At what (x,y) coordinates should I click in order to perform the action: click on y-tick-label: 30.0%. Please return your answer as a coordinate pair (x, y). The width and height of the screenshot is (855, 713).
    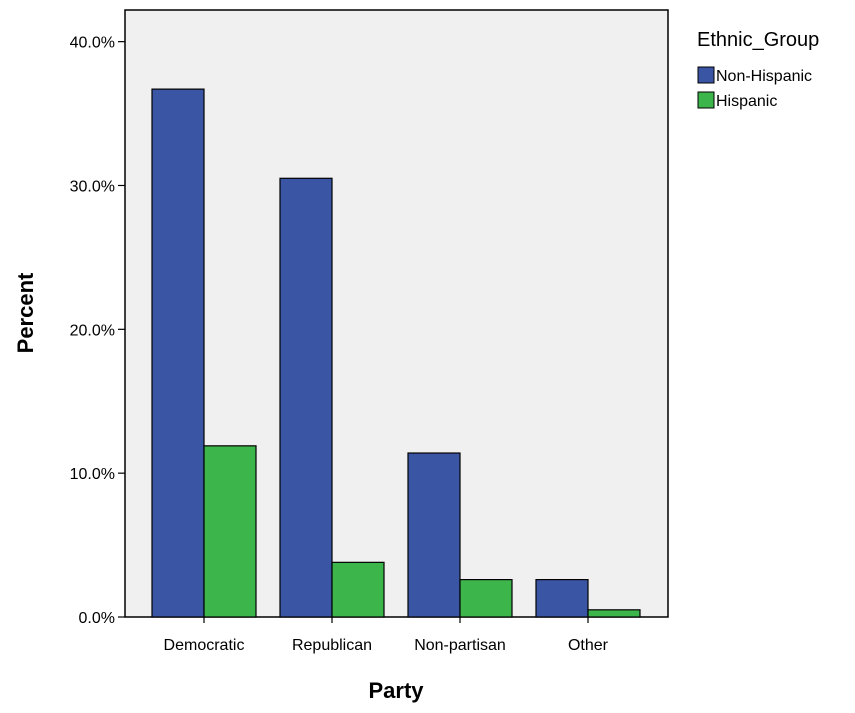
    Looking at the image, I should click on (92, 186).